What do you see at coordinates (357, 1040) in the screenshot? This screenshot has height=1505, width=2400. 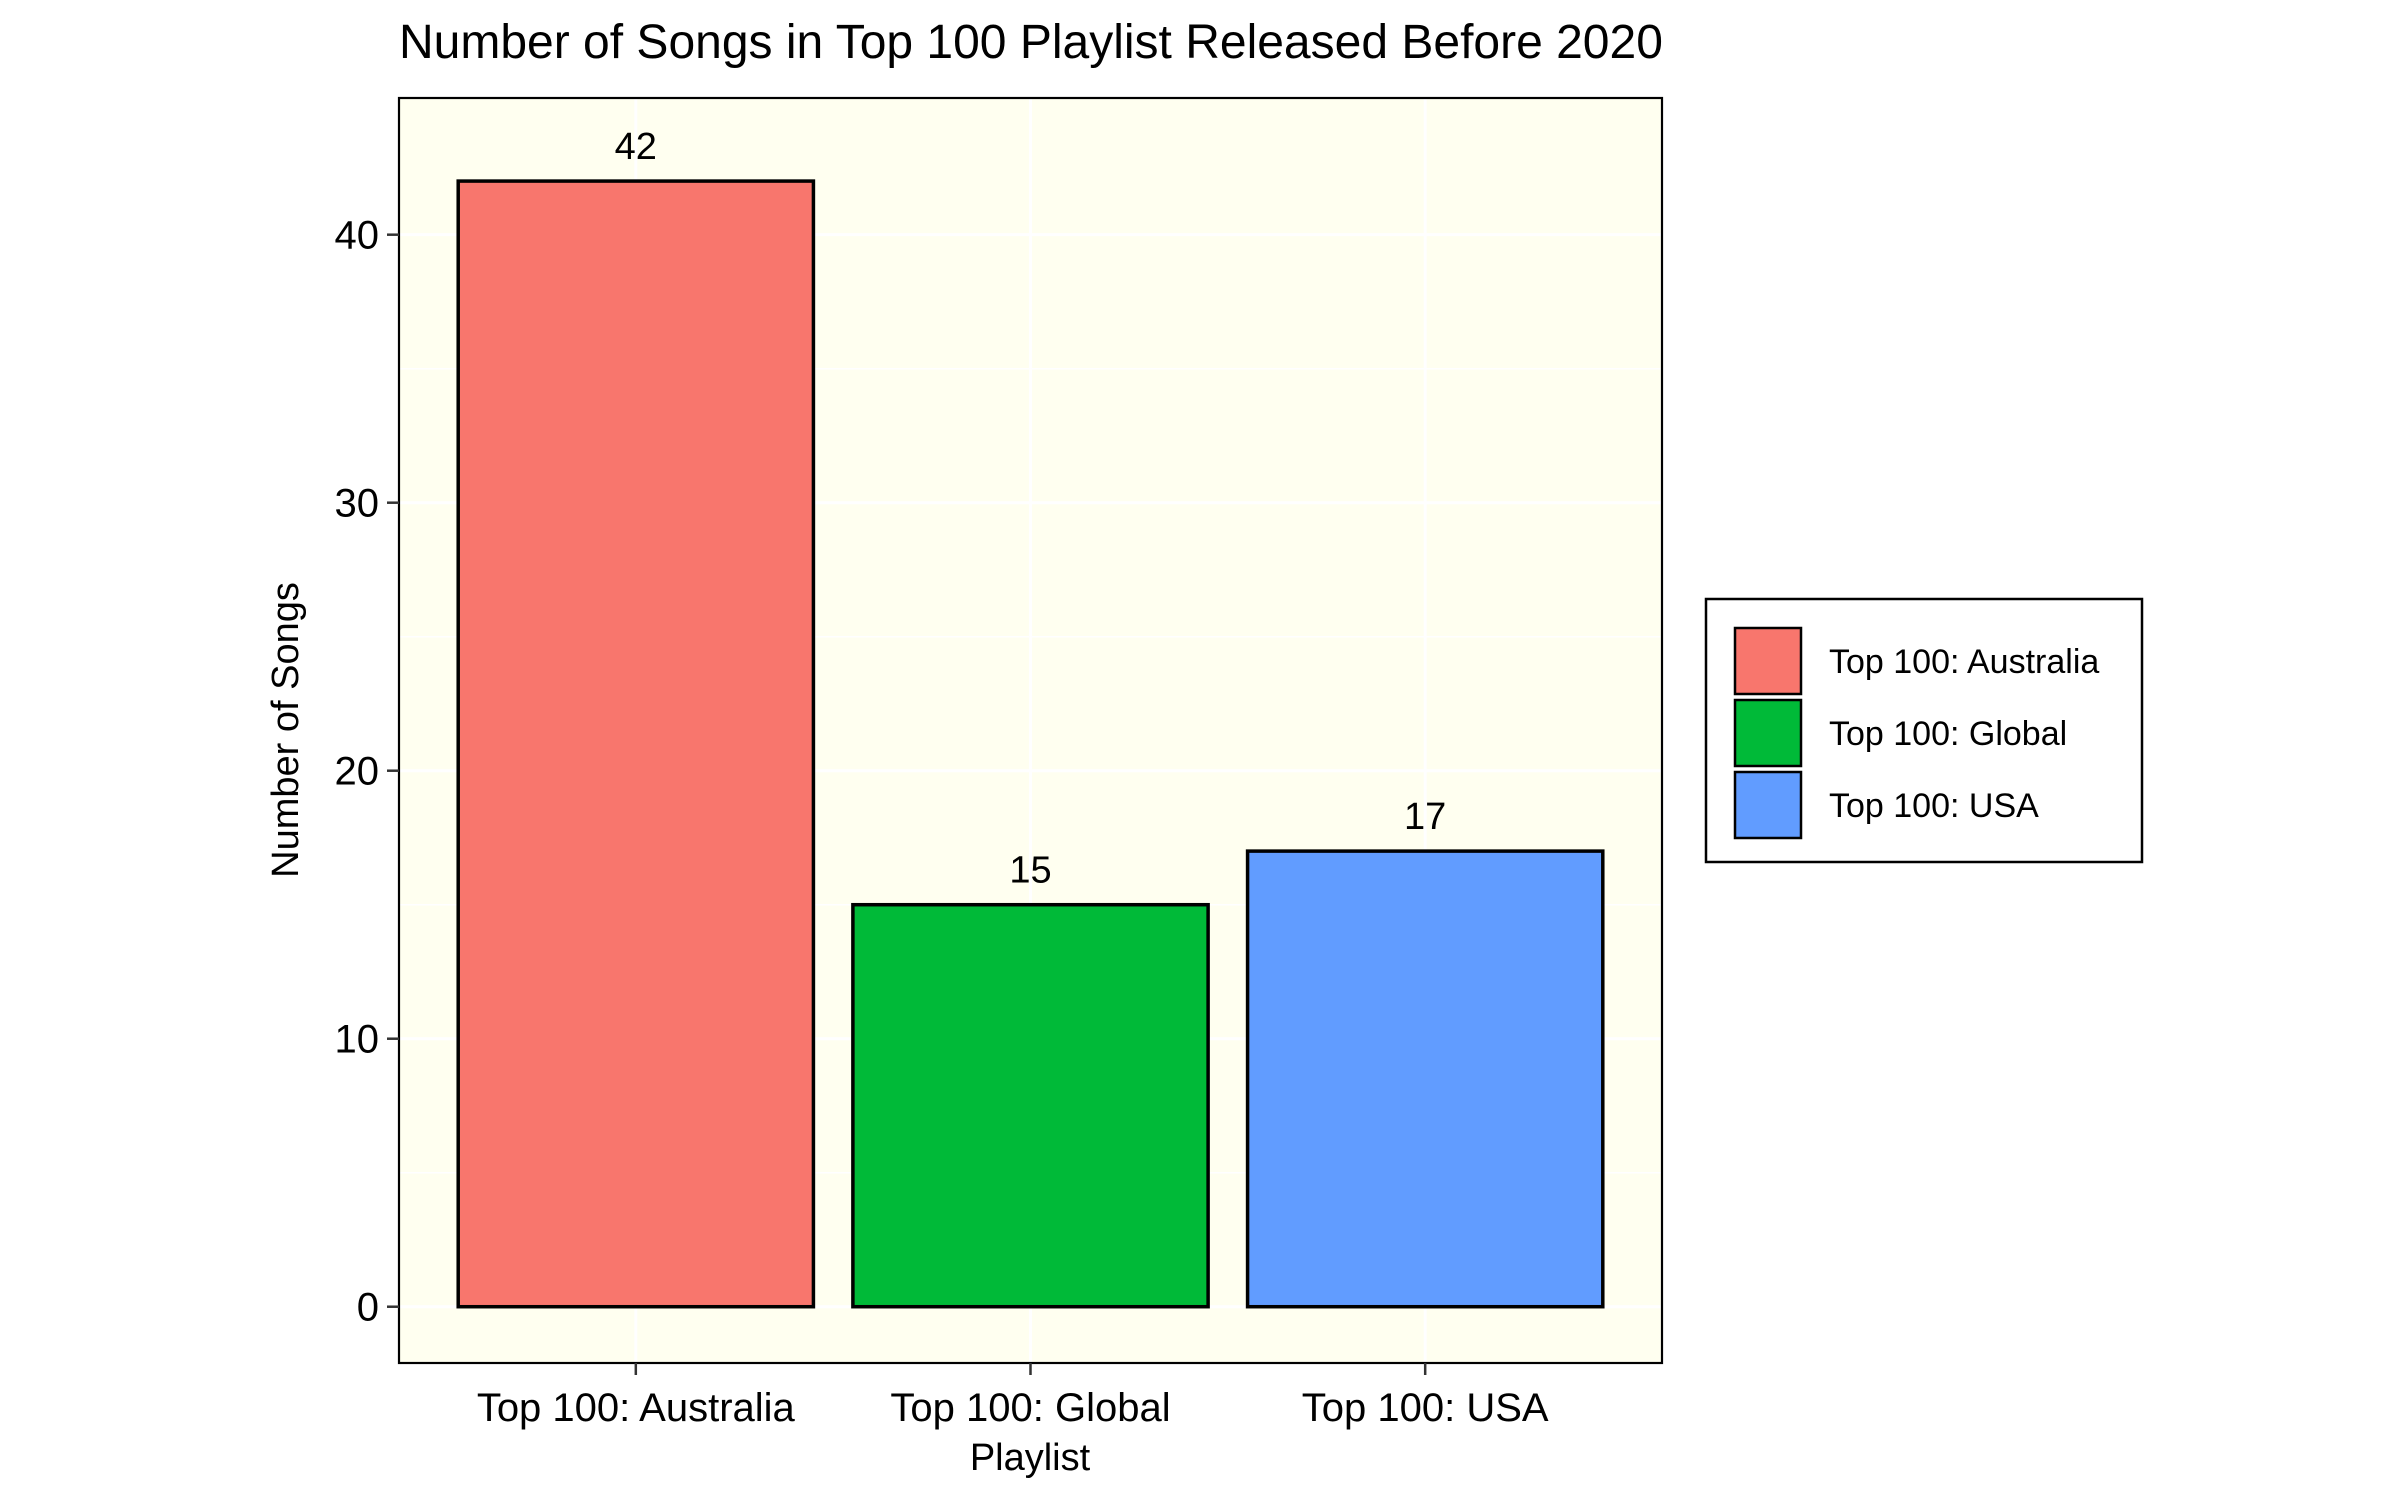 I see `y-tick-label: 10` at bounding box center [357, 1040].